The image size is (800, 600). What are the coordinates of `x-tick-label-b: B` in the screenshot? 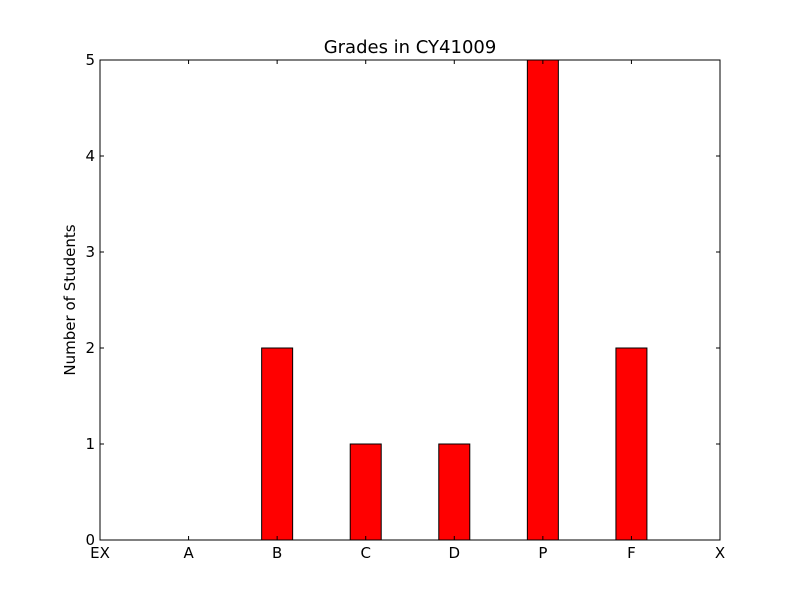 It's located at (277, 553).